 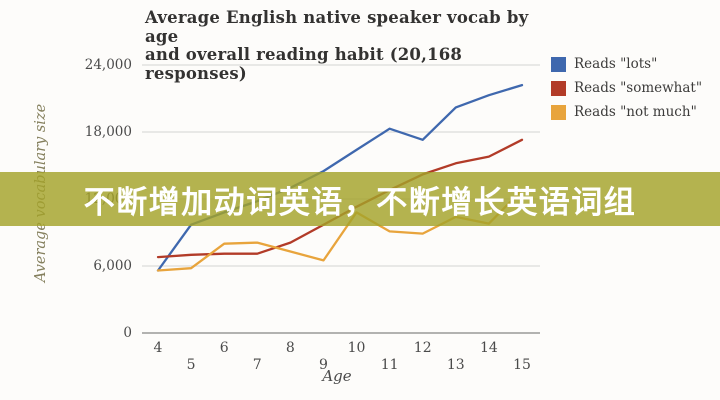 What do you see at coordinates (422, 348) in the screenshot?
I see `x-tick-label: 12` at bounding box center [422, 348].